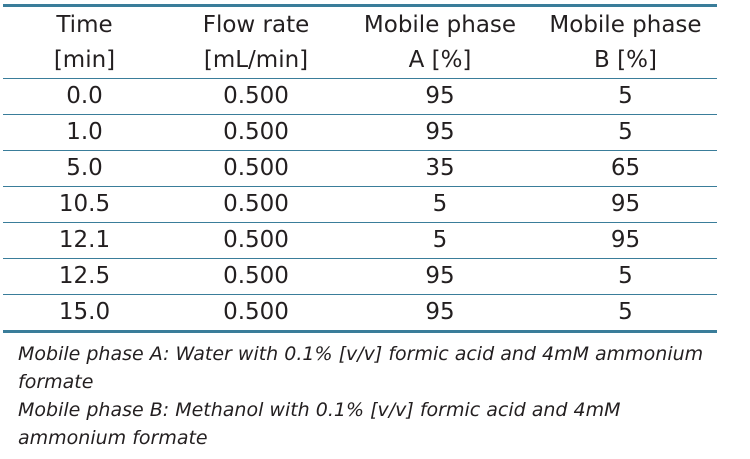  Describe the element at coordinates (84, 240) in the screenshot. I see `cell-time: 12.1` at that location.